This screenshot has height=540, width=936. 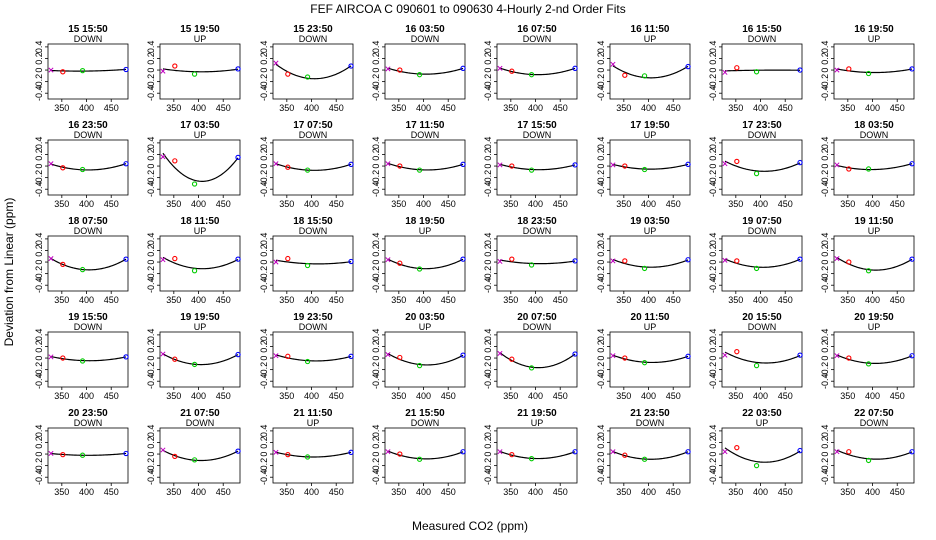 I want to click on panel-time-label: 16 03:50, so click(x=425, y=29).